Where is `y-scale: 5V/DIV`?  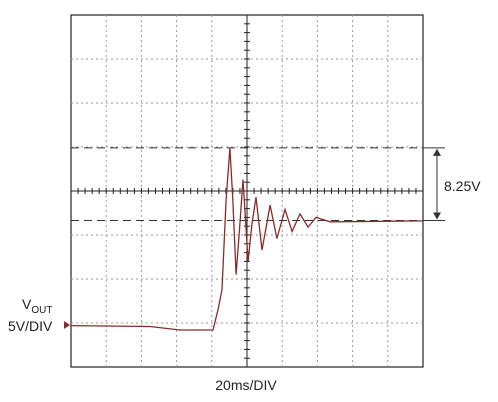 y-scale: 5V/DIV is located at coordinates (30, 326).